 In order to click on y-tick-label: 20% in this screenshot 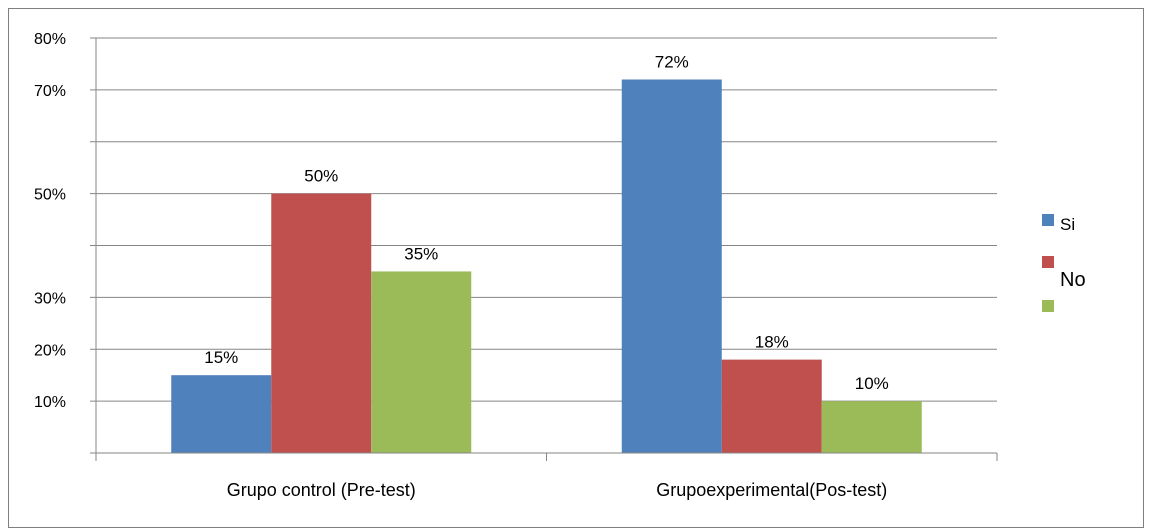, I will do `click(50, 350)`.